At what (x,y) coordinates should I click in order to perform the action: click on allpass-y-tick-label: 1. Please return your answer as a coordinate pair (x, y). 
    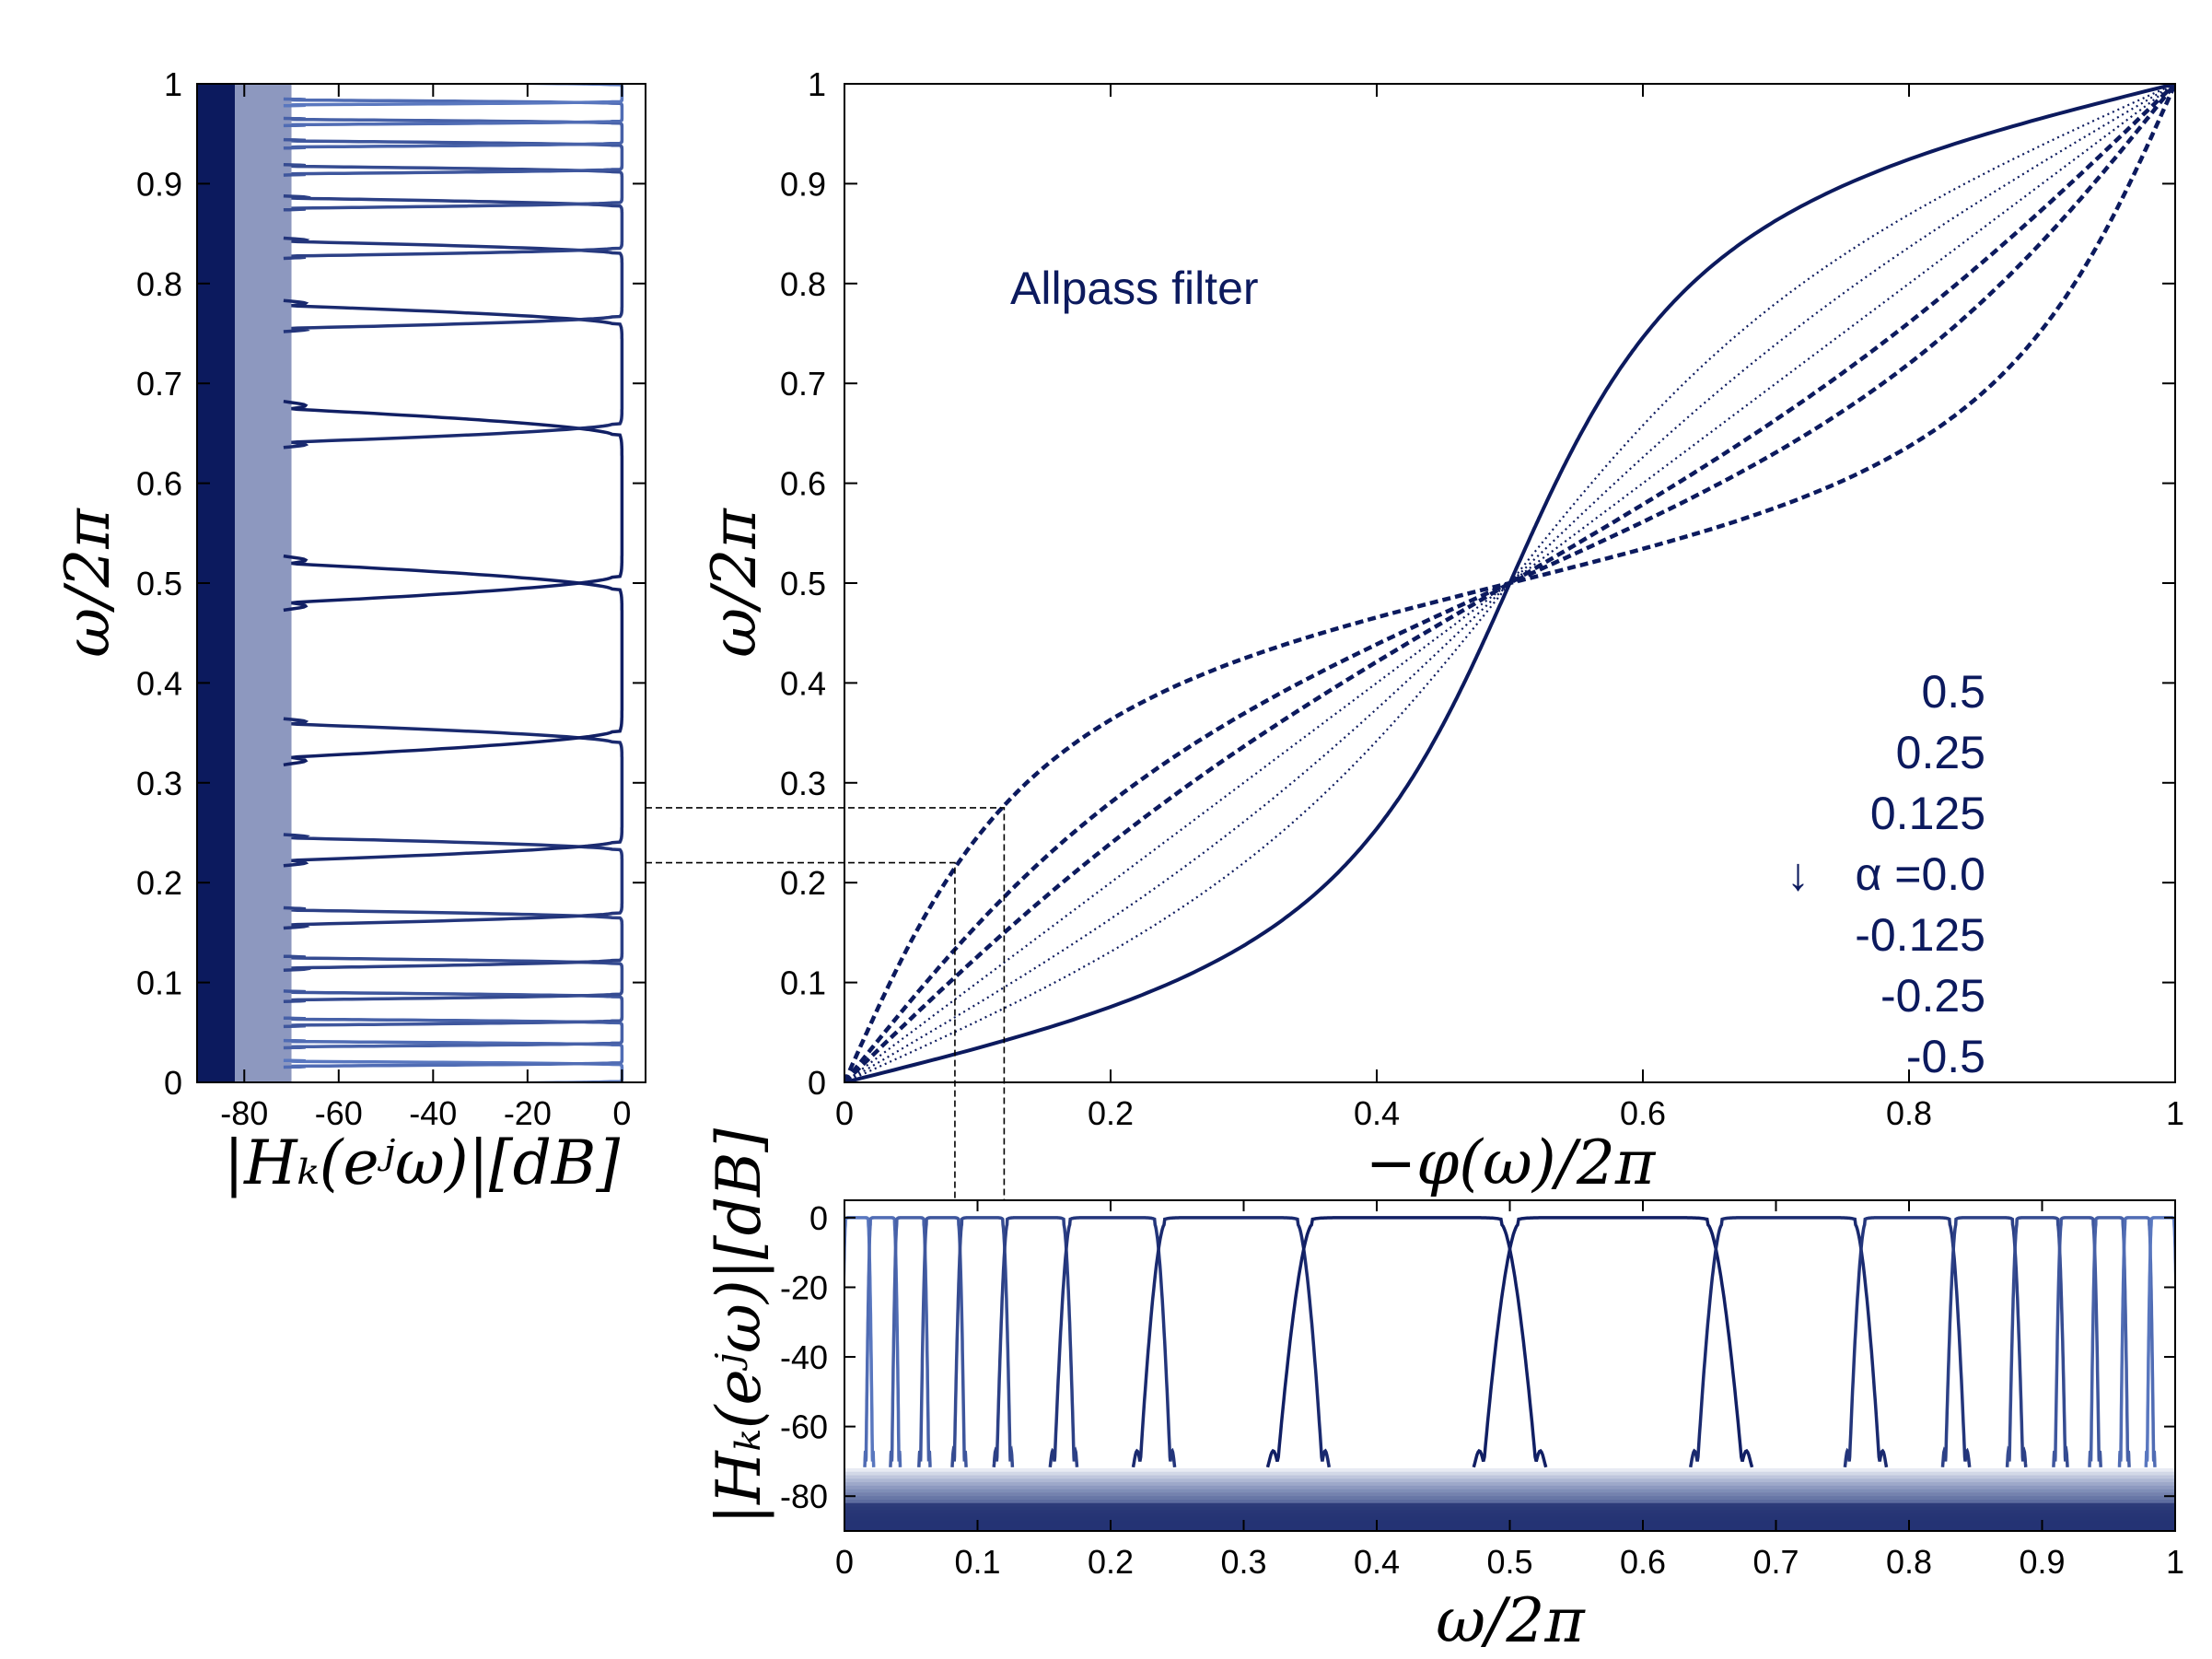
    Looking at the image, I should click on (817, 84).